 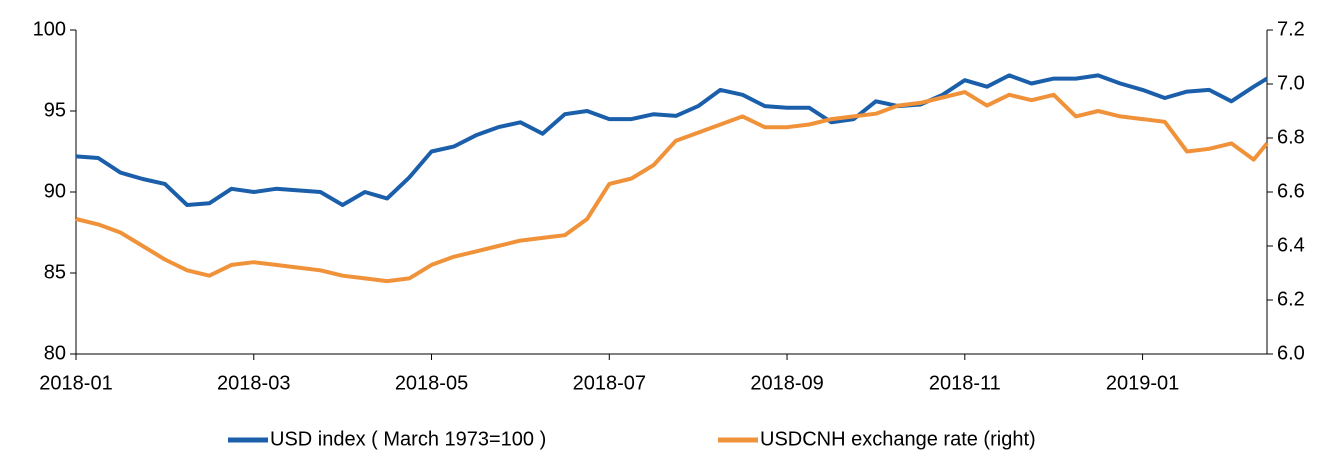 What do you see at coordinates (55, 191) in the screenshot?
I see `y-tick-label: 90` at bounding box center [55, 191].